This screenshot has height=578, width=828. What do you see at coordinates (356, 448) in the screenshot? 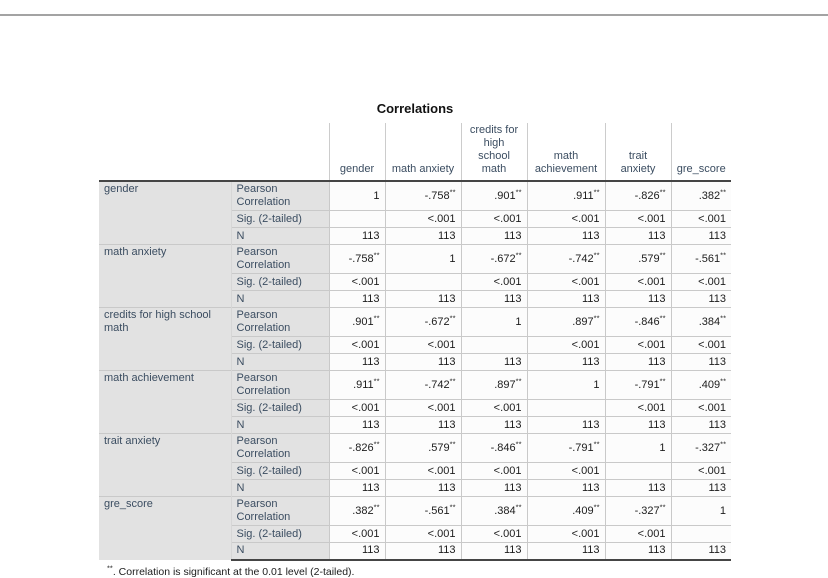
I see `corr-cell: -.826**` at bounding box center [356, 448].